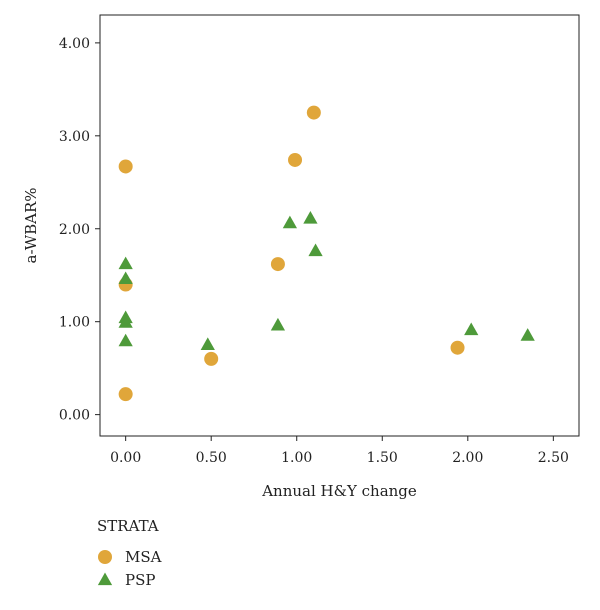 The image size is (600, 610). Describe the element at coordinates (211, 458) in the screenshot. I see `x-tick-label: 0.50` at that location.